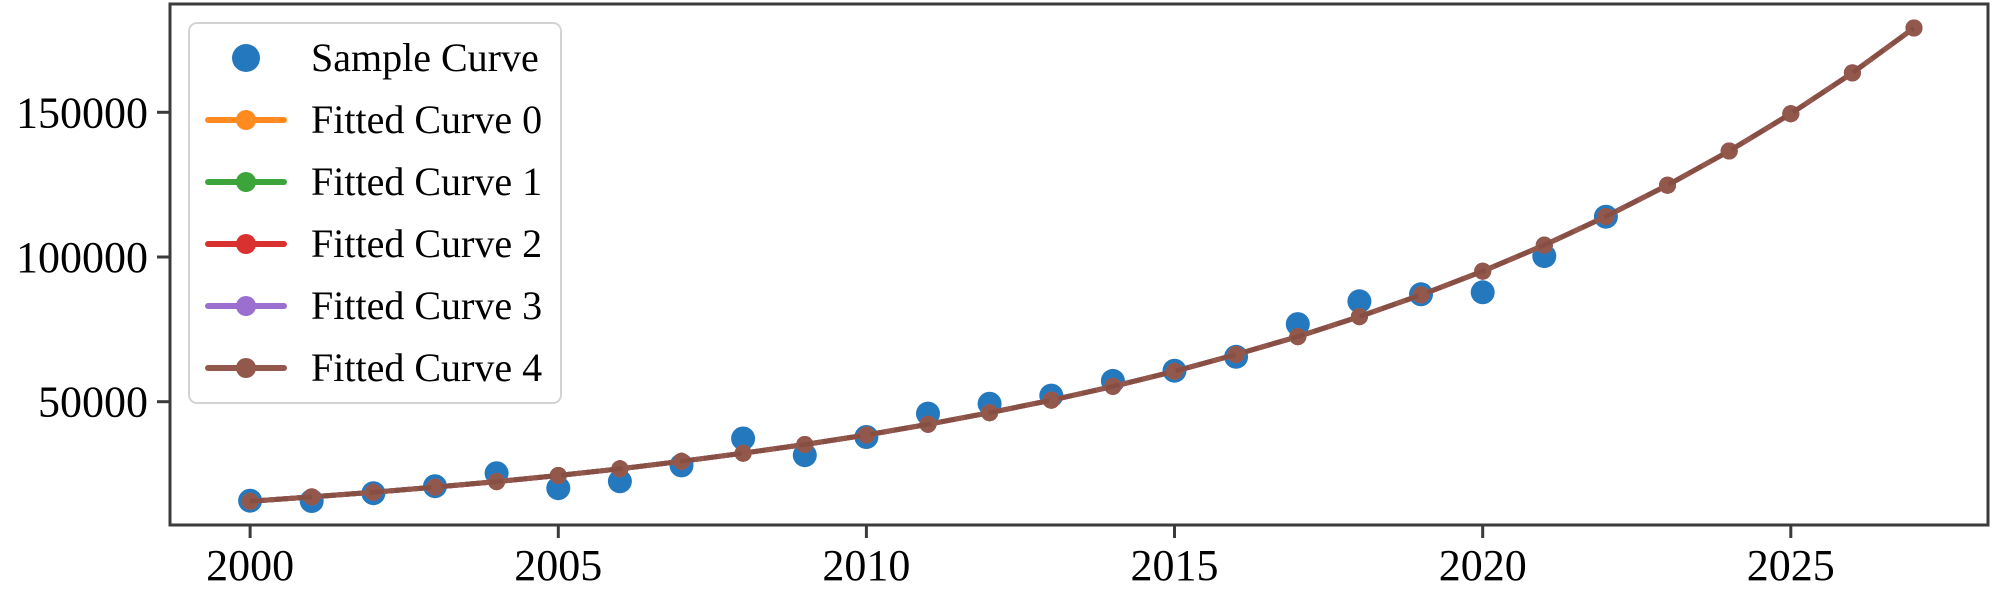  I want to click on y-tick-label: 50000, so click(93, 402).